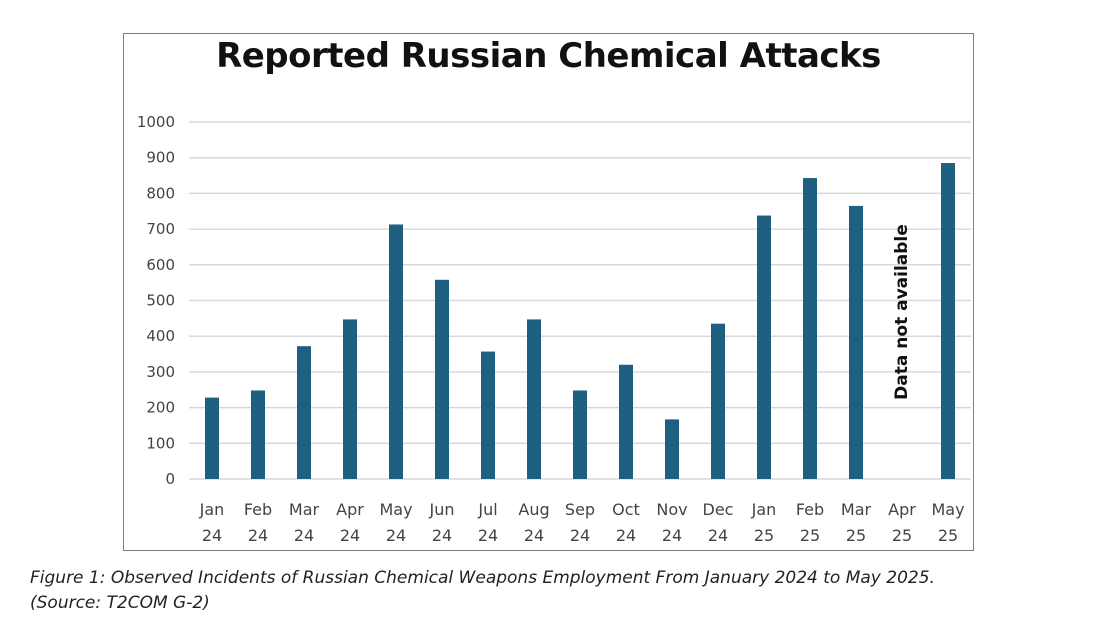 This screenshot has width=1097, height=629. What do you see at coordinates (160, 229) in the screenshot?
I see `y-tick-label: 700` at bounding box center [160, 229].